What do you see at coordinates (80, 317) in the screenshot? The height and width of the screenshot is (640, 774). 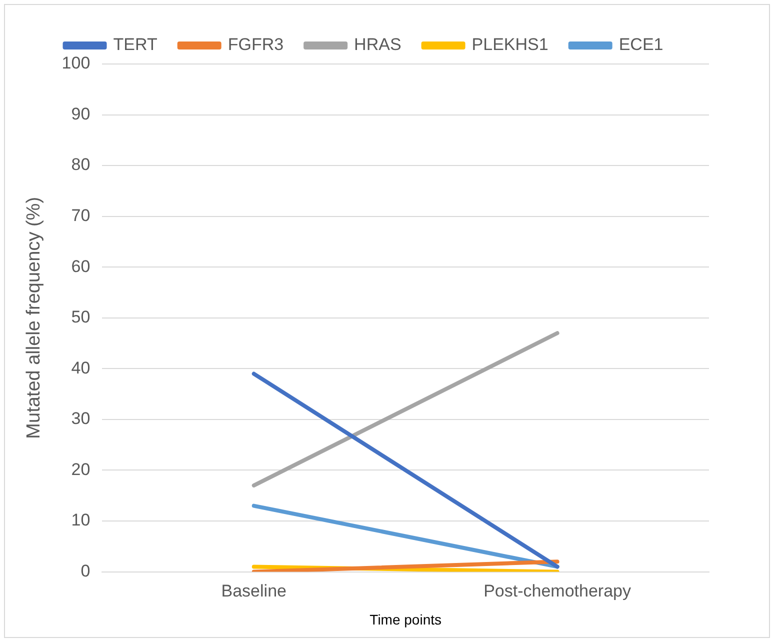 I see `y-tick-label: 50` at bounding box center [80, 317].